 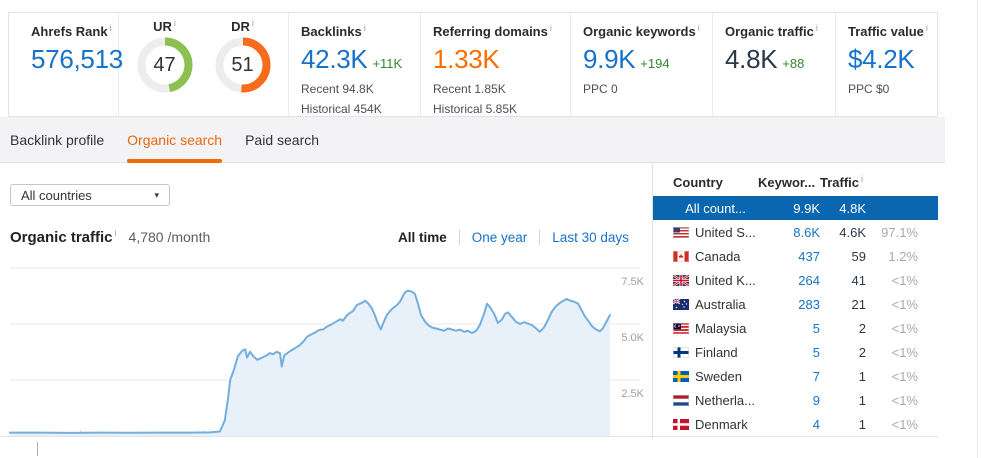 I want to click on dr-label: DR, so click(x=240, y=26).